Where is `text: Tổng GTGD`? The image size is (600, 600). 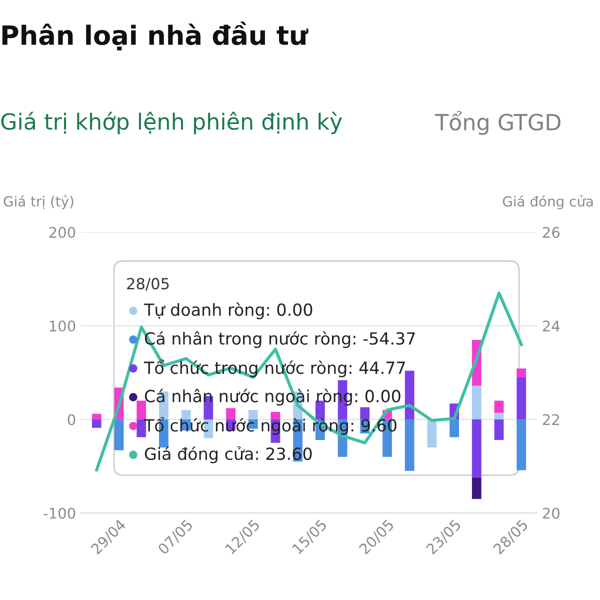
text: Tổng GTGD is located at coordinates (497, 123).